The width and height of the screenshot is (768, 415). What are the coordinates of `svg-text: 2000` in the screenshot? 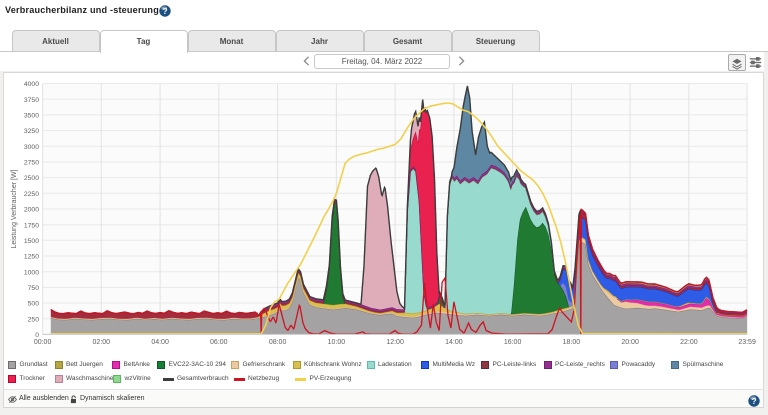 It's located at (31, 210).